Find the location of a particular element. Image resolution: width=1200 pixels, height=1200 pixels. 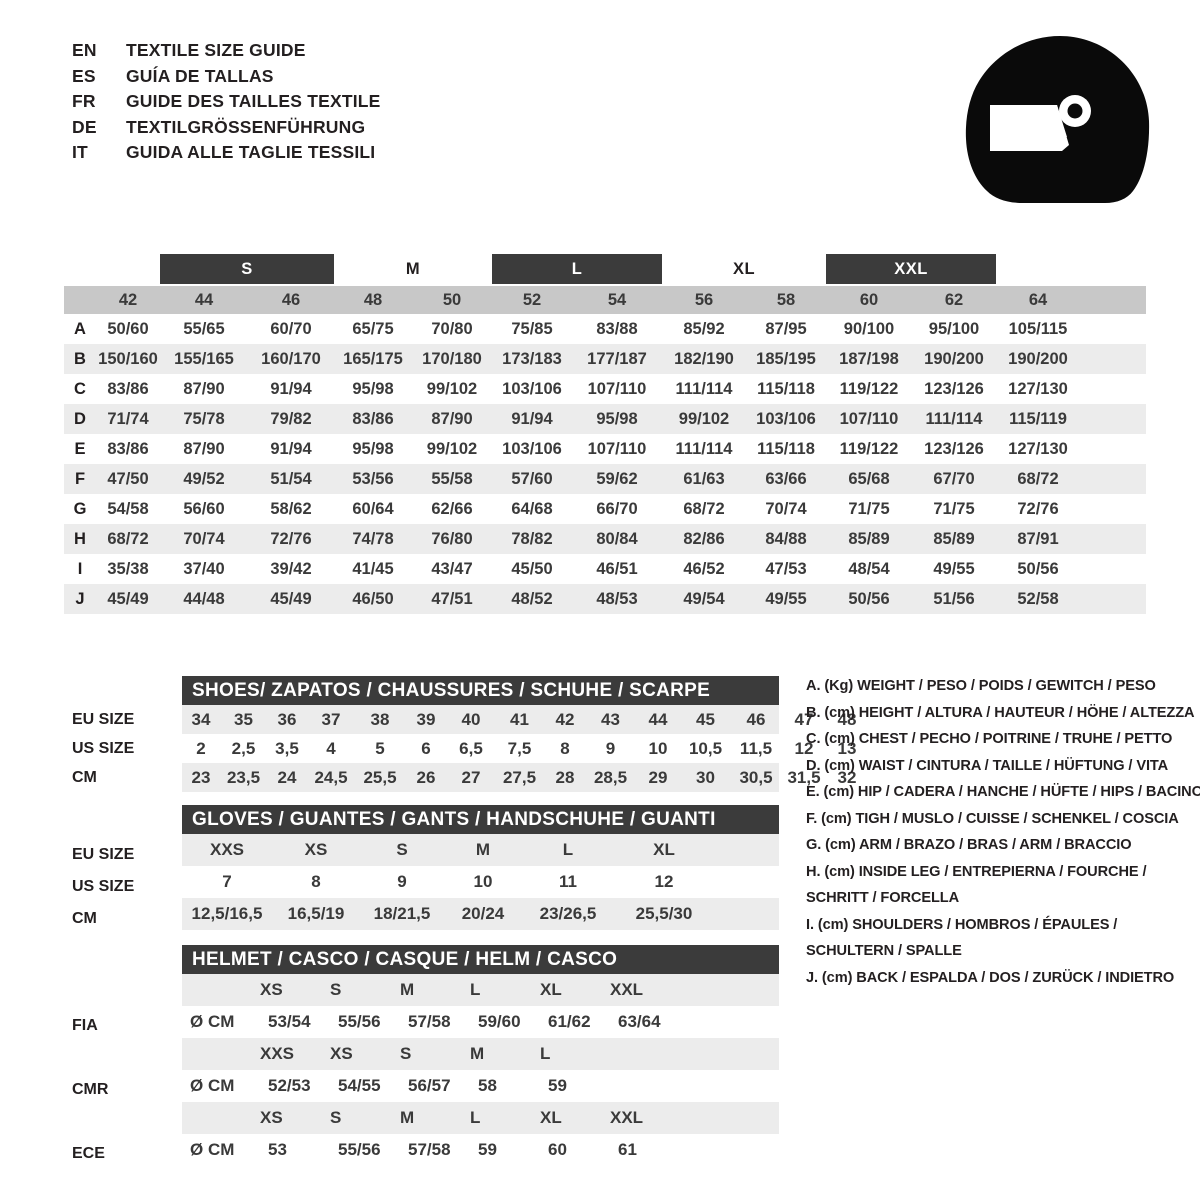

measurement-cell: 87/95 is located at coordinates (786, 328).